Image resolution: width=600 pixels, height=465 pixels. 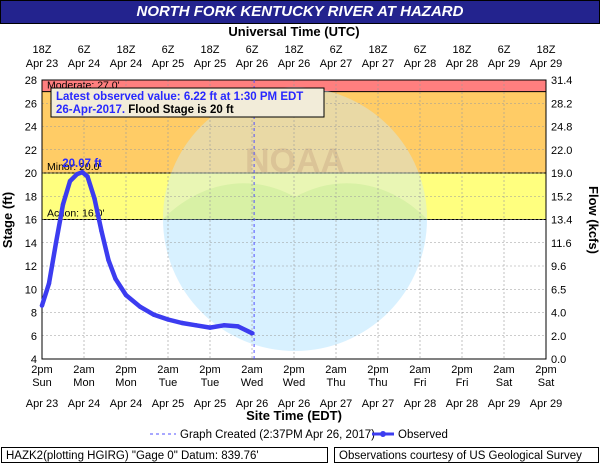 I want to click on latest-value-date: 26-Apr-2017., so click(x=90, y=110).